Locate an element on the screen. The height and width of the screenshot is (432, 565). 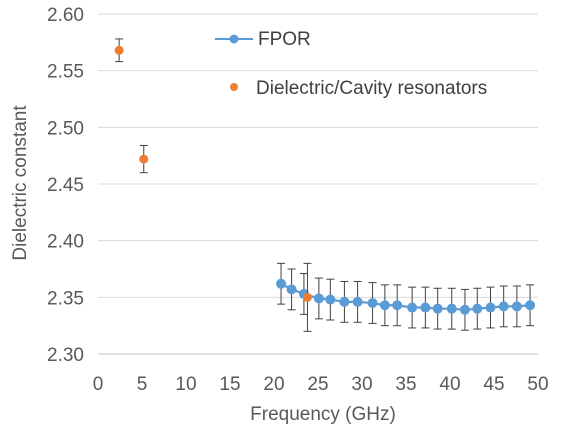
y-tick-label: 2.45 is located at coordinates (65, 185).